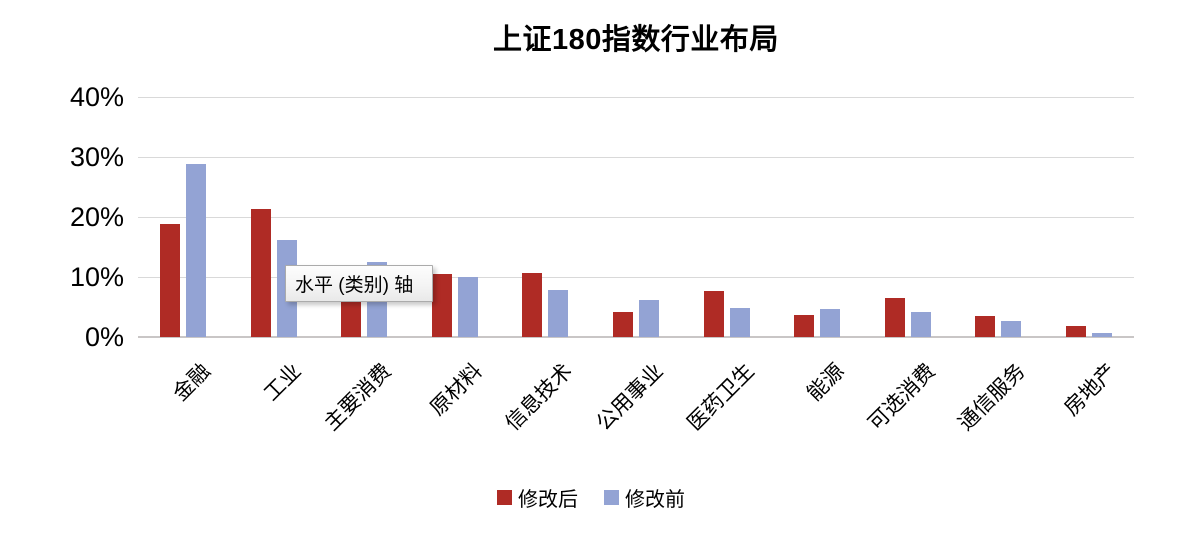 This screenshot has height=540, width=1182. Describe the element at coordinates (504, 497) in the screenshot. I see `legend-swatch-after-icon` at that location.